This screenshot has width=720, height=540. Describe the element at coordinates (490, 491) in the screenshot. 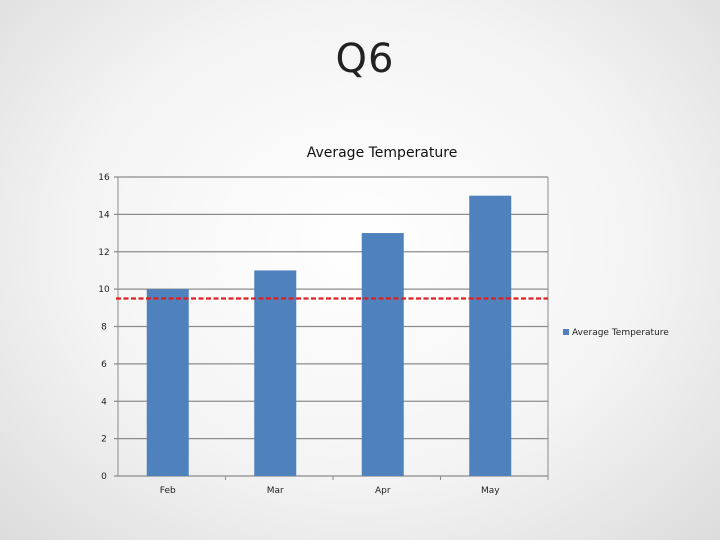

I see `x-tick-label: May` at that location.